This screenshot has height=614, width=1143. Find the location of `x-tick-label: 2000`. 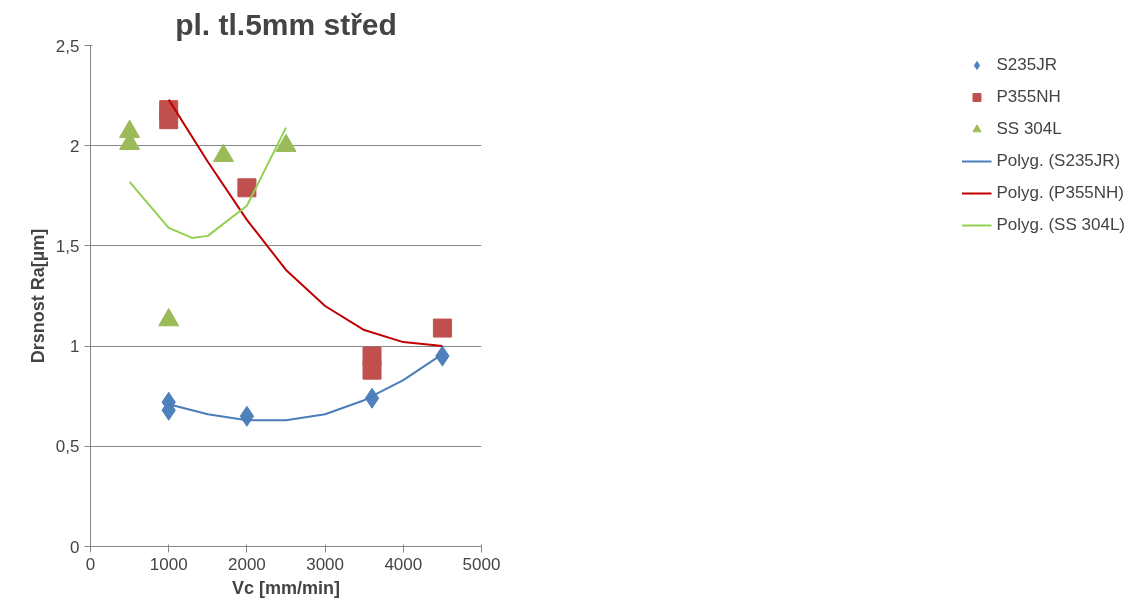

x-tick-label: 2000 is located at coordinates (246, 564).